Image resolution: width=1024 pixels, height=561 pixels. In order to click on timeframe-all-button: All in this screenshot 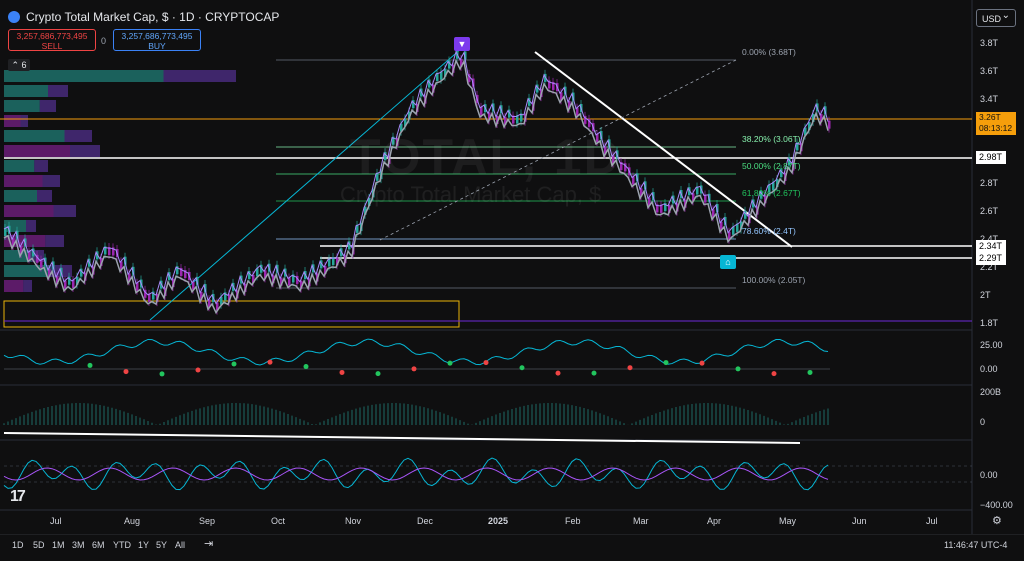, I will do `click(180, 545)`.